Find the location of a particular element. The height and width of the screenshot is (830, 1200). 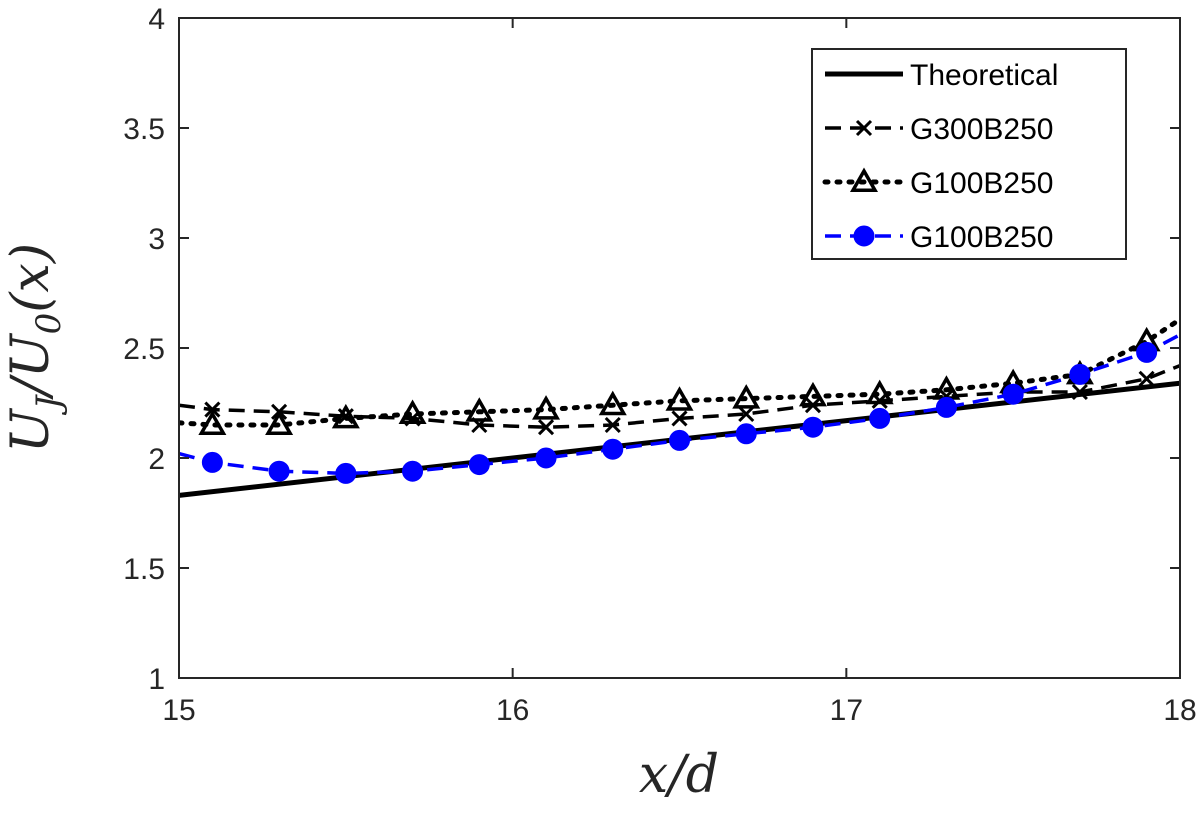

legend-item: Theoretical is located at coordinates (941, 75).